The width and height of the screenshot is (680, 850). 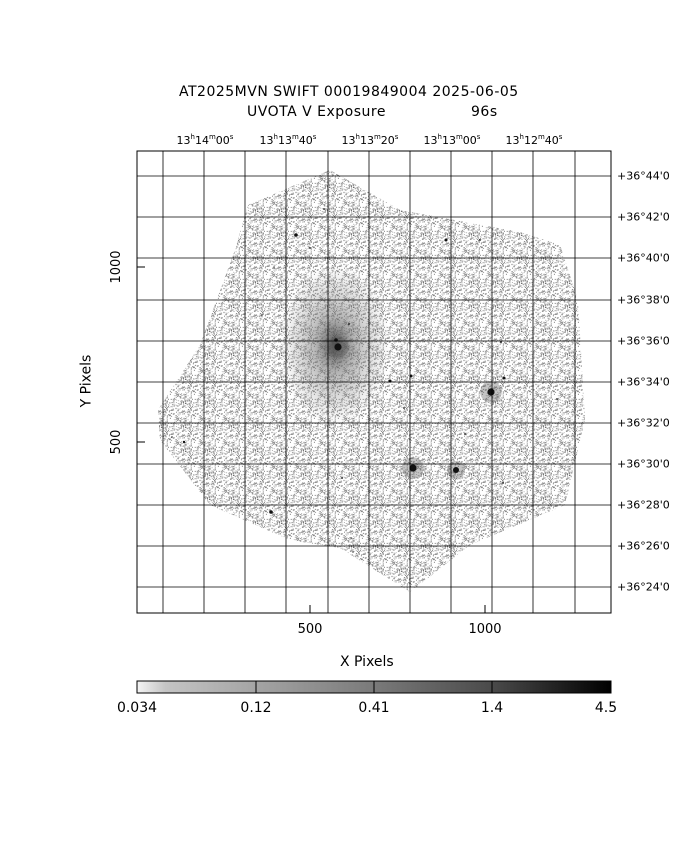 What do you see at coordinates (643, 546) in the screenshot?
I see `dec-tick-label: +36°26'0` at bounding box center [643, 546].